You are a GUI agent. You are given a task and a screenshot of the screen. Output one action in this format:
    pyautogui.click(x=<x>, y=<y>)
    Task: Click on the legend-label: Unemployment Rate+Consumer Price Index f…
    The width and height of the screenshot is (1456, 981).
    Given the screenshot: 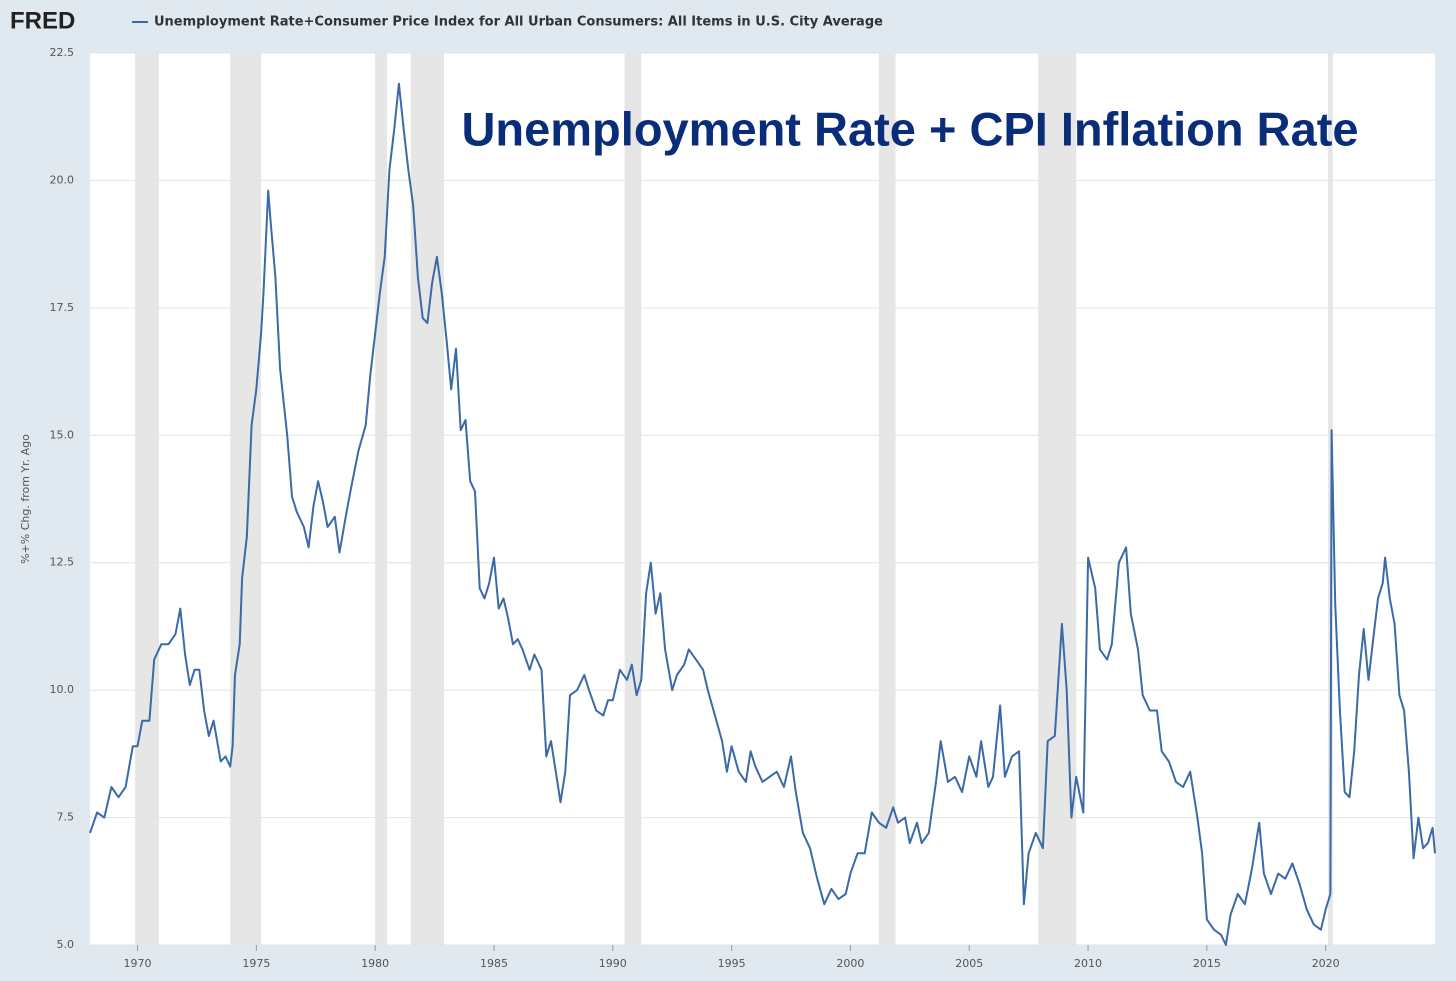 What is the action you would take?
    pyautogui.click(x=518, y=22)
    